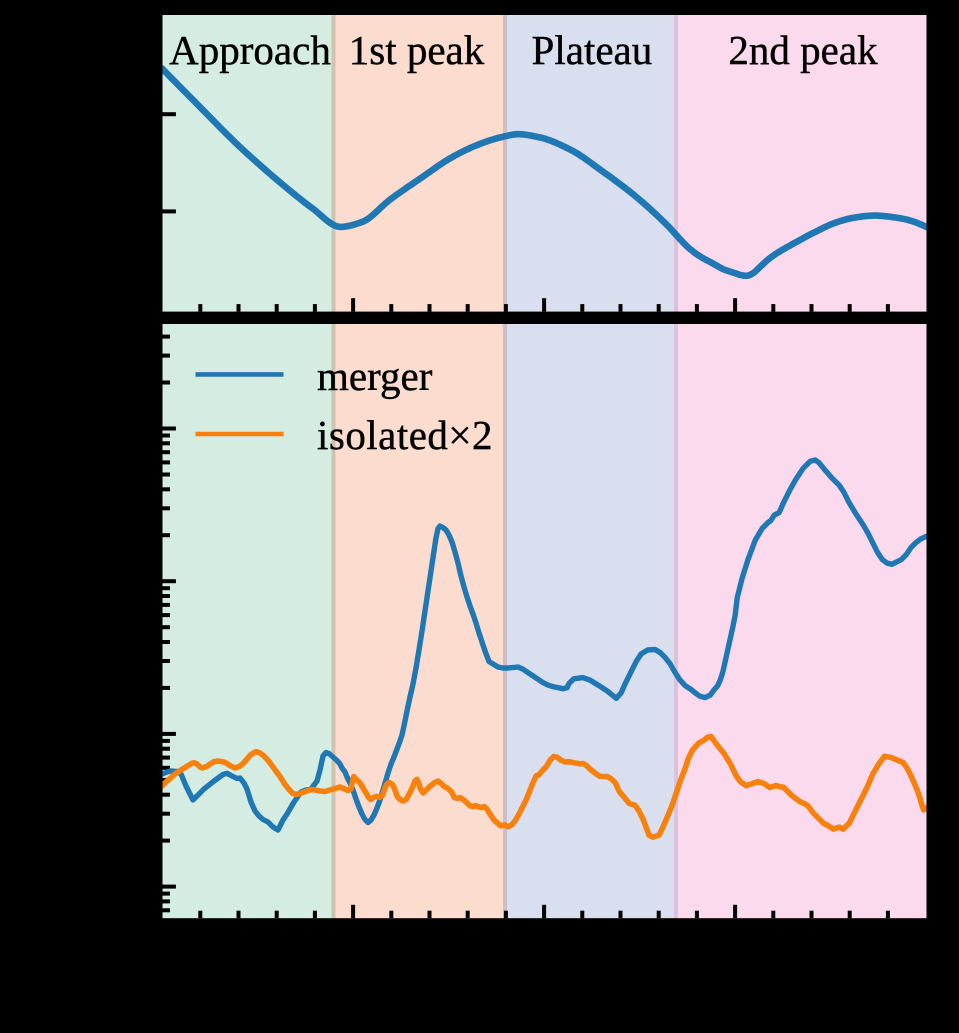 The height and width of the screenshot is (1033, 959). I want to click on svg-text: Approach, so click(250, 50).